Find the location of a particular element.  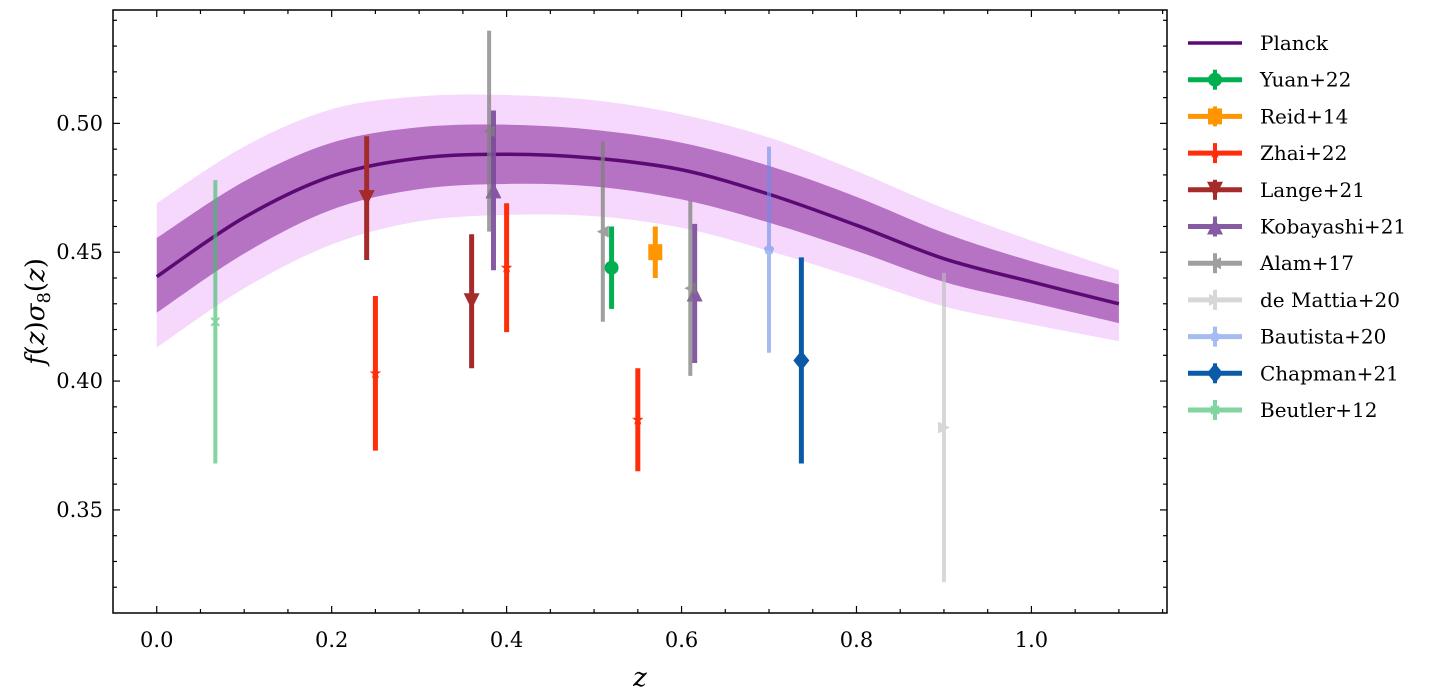

y-tick-label: 0.40 is located at coordinates (79, 381).